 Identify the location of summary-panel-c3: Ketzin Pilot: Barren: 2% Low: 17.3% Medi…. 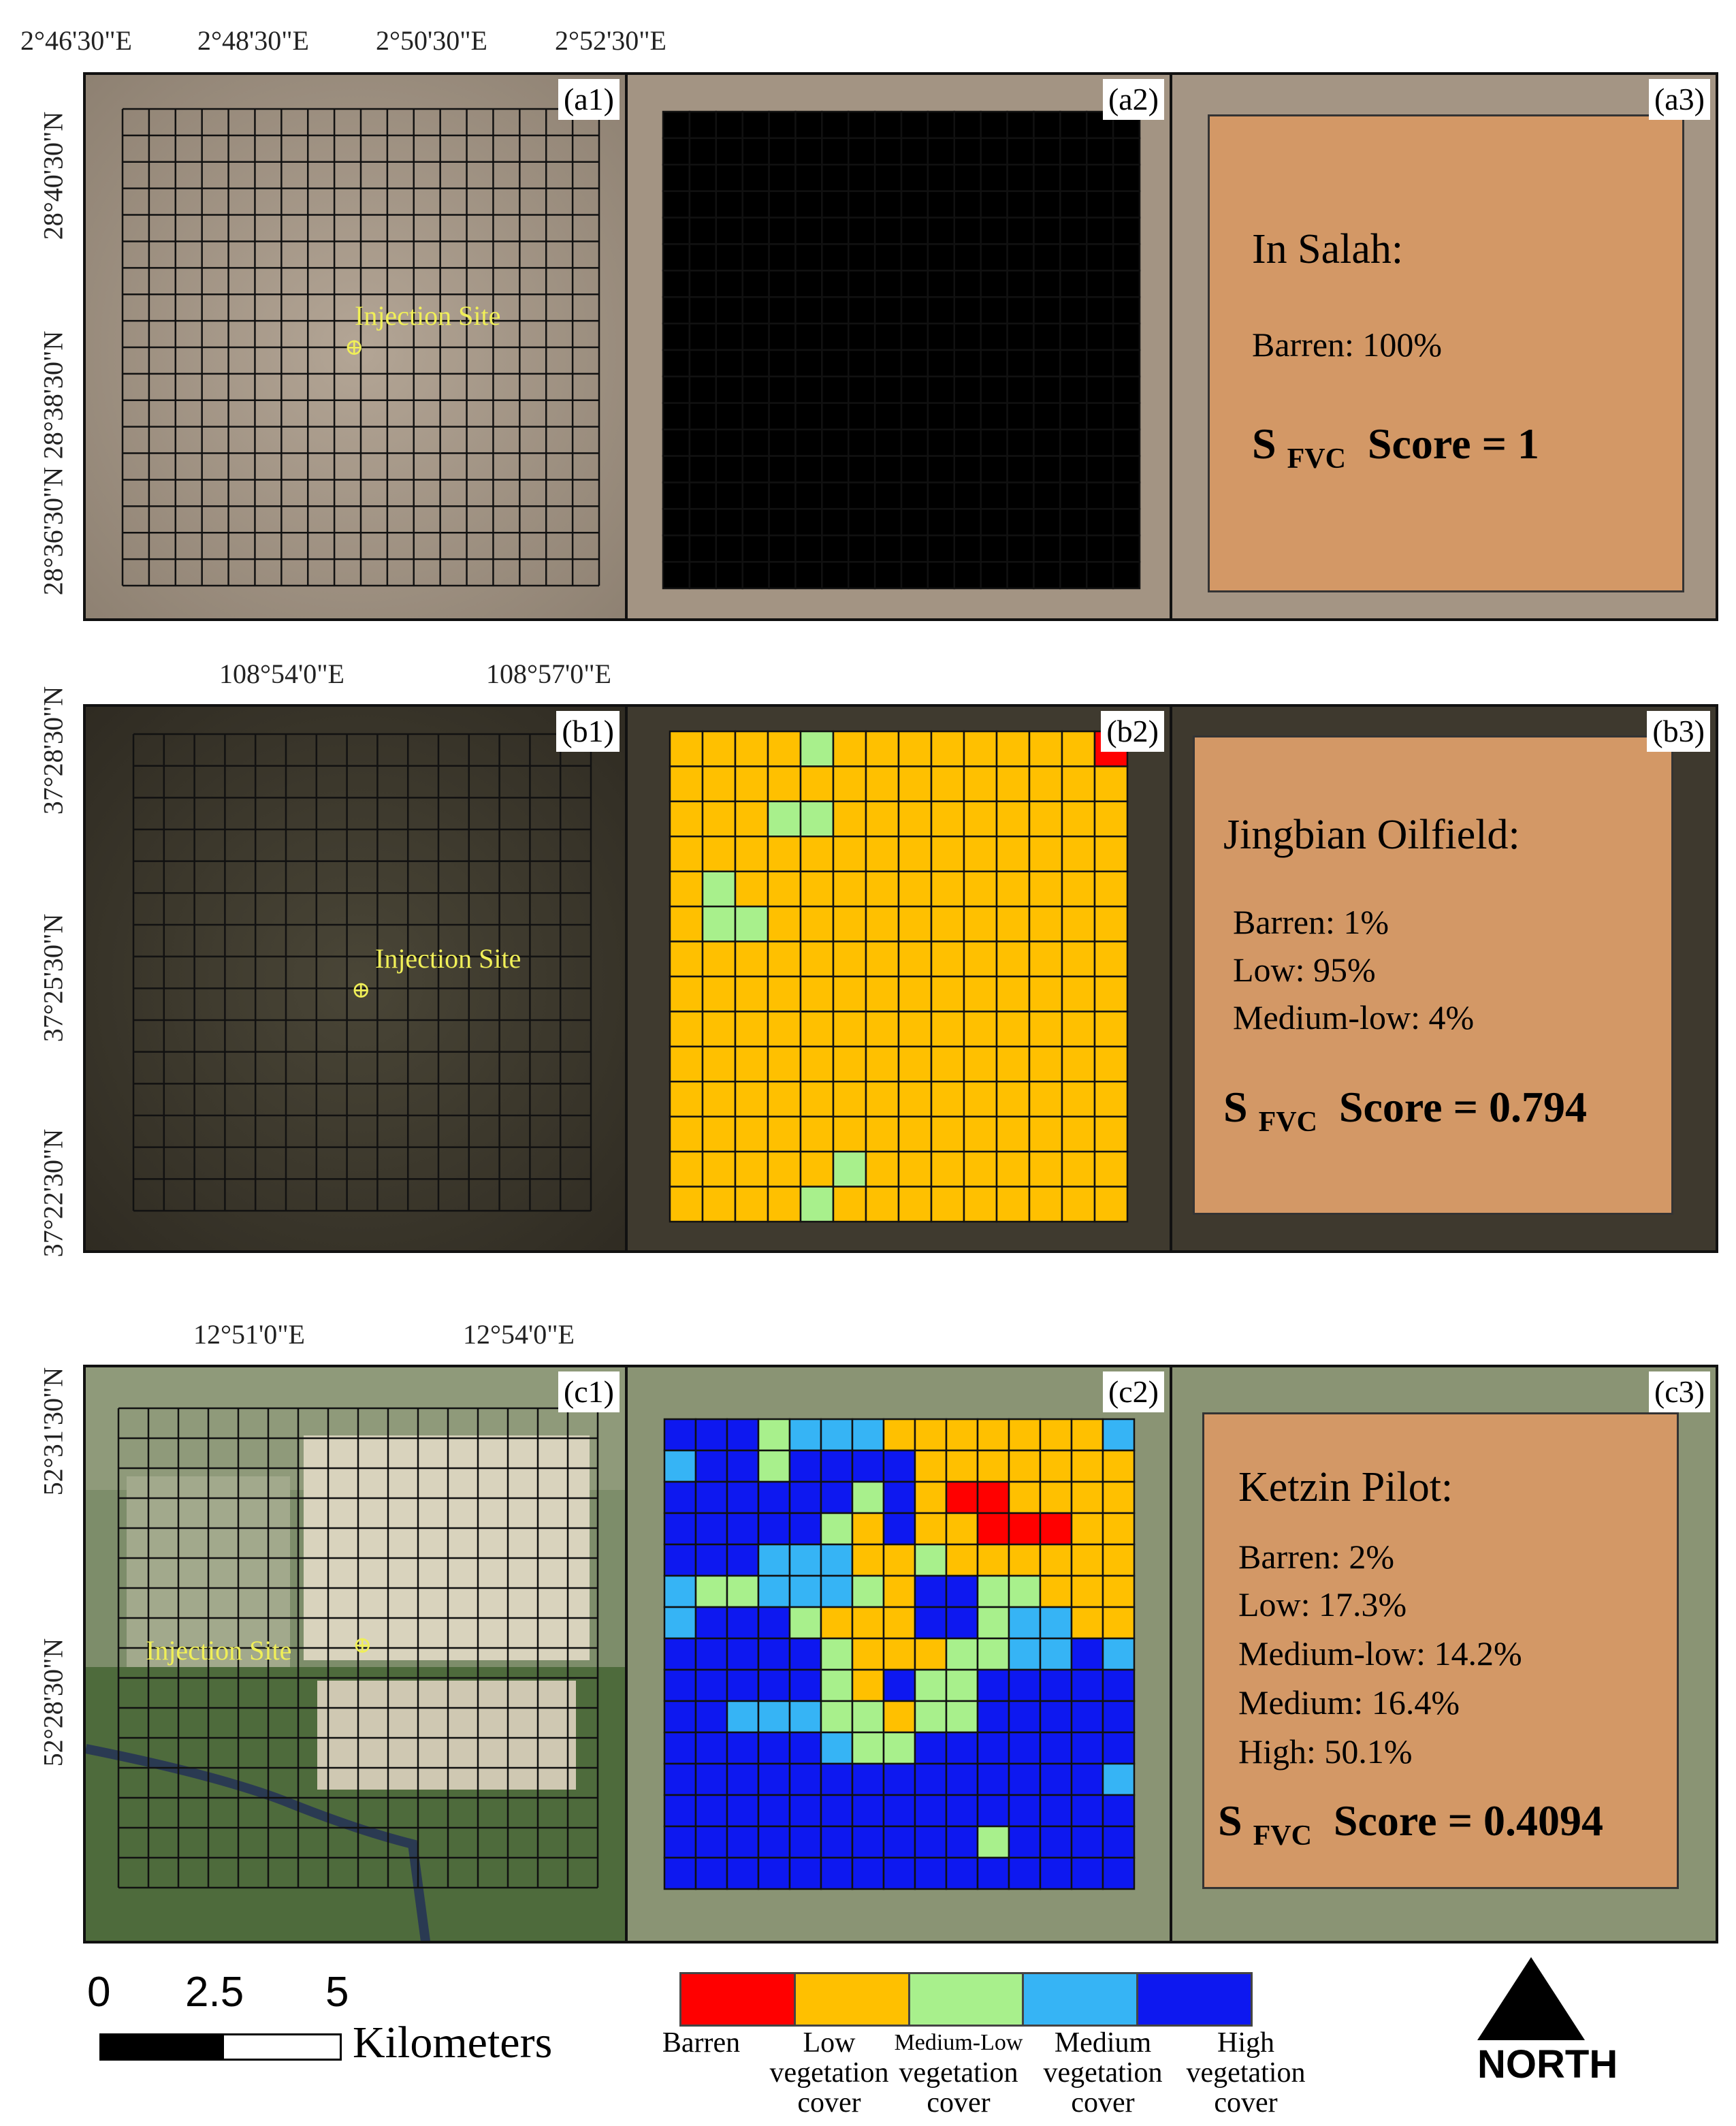
(1444, 1654).